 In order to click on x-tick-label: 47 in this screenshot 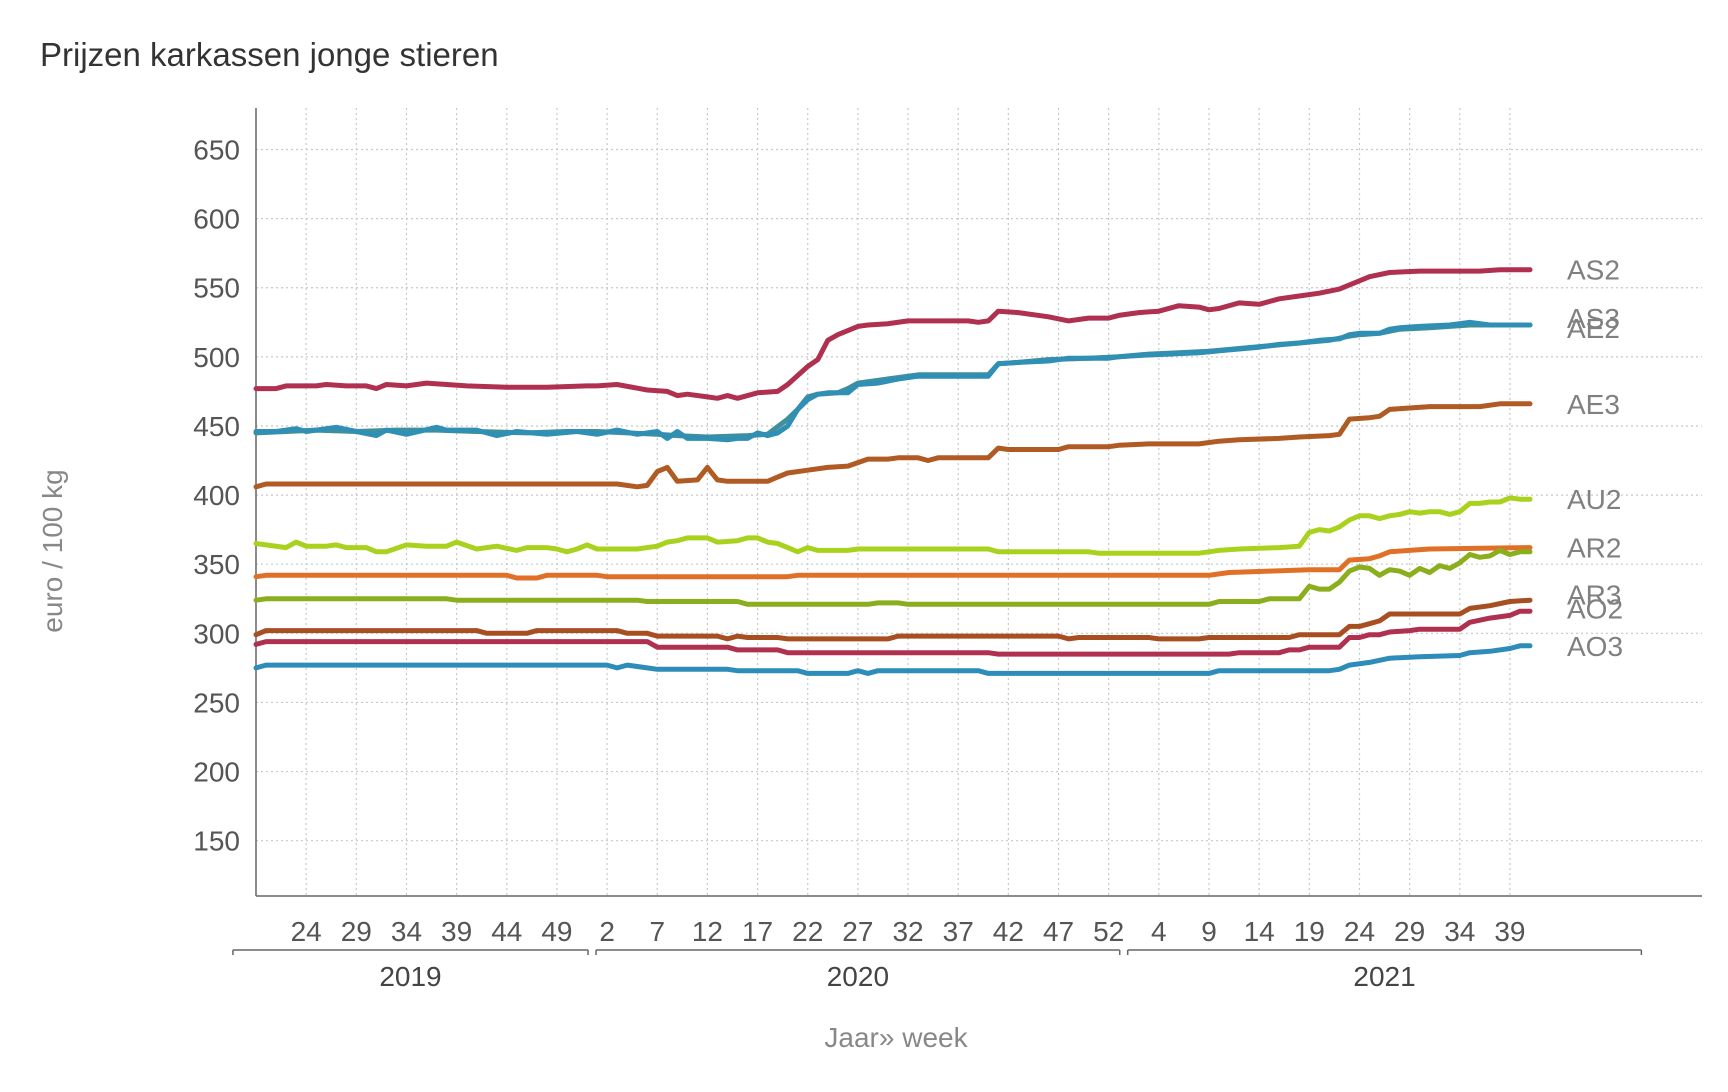, I will do `click(1058, 931)`.